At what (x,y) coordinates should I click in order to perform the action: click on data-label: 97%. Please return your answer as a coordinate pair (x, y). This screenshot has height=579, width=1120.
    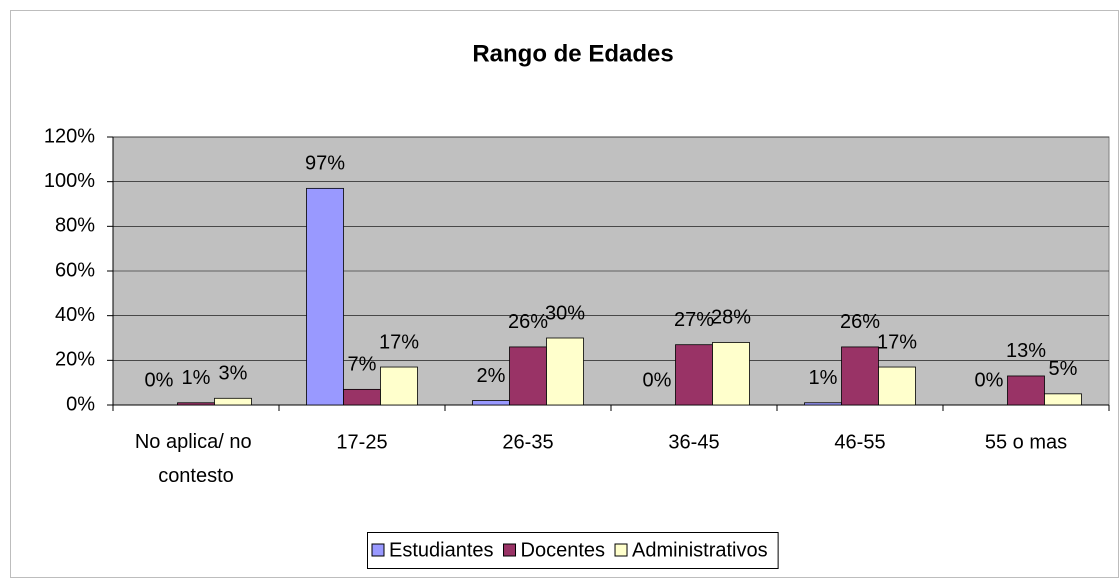
    Looking at the image, I should click on (325, 164).